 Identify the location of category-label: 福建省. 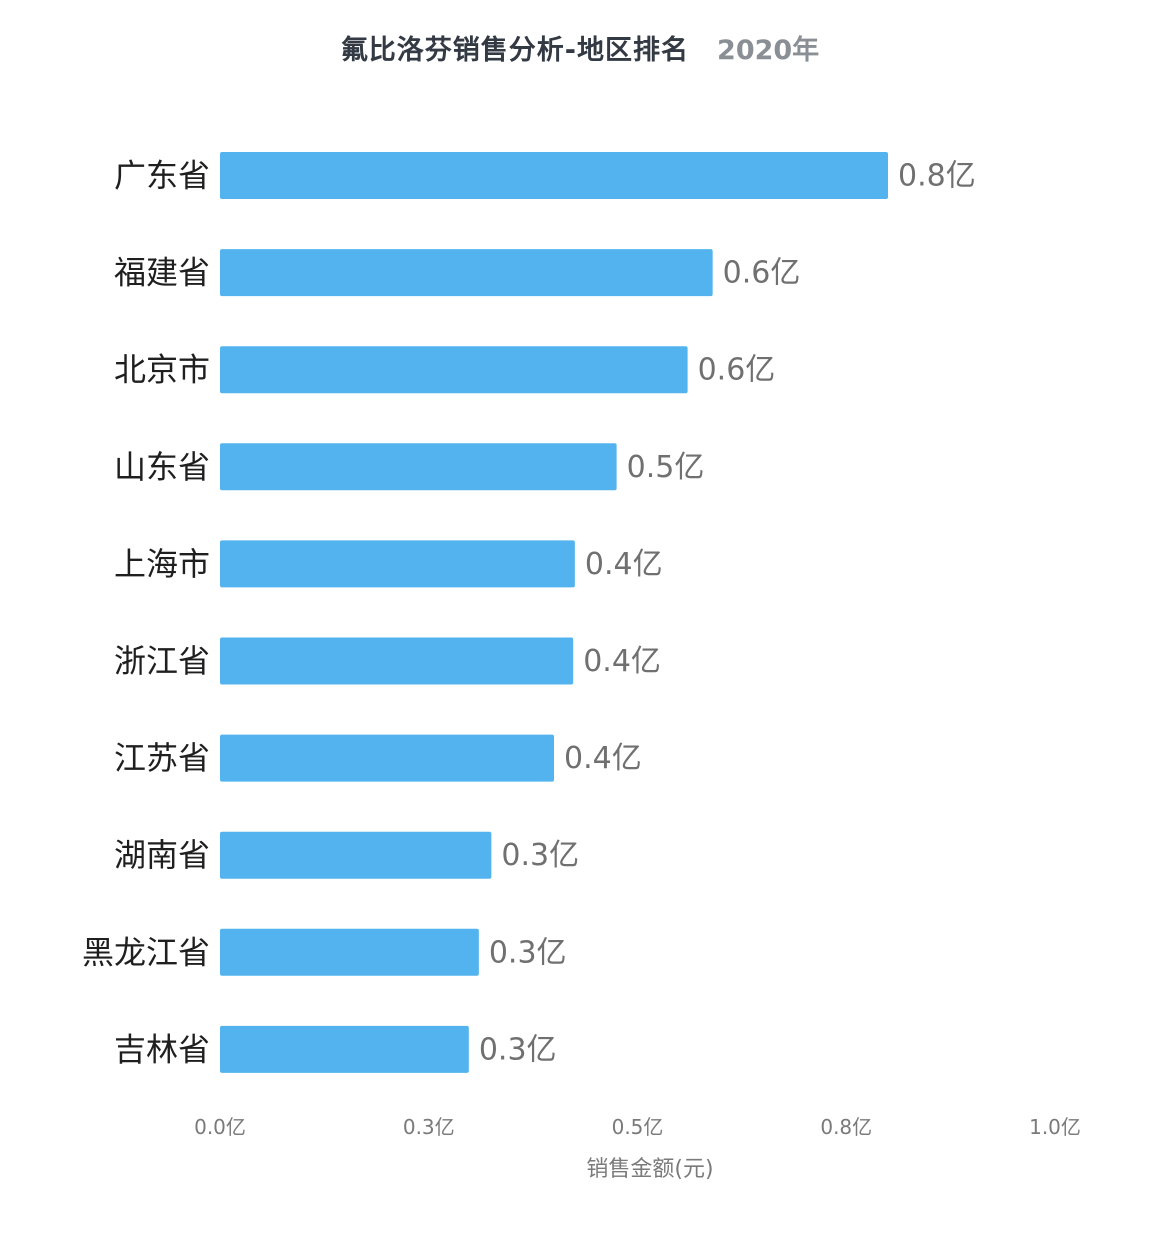
(162, 273).